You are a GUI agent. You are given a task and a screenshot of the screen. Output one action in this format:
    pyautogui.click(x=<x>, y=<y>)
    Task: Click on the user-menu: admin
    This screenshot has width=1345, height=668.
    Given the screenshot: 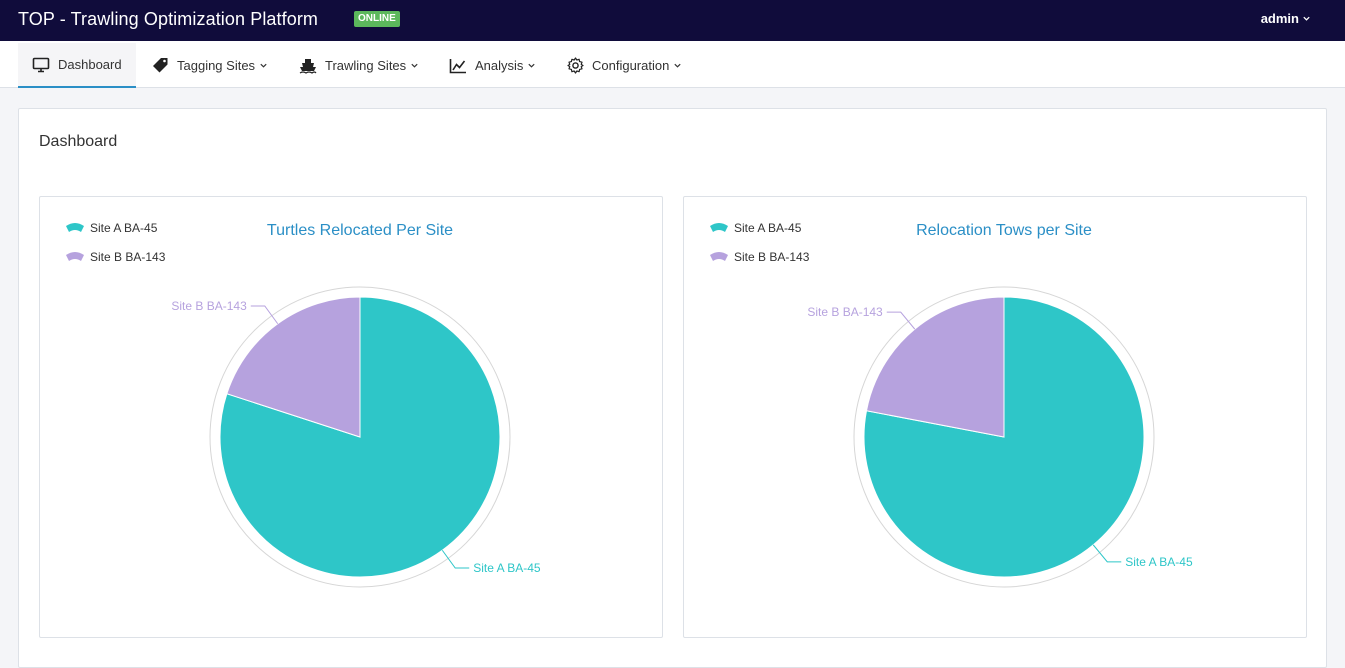 What is the action you would take?
    pyautogui.click(x=1286, y=18)
    